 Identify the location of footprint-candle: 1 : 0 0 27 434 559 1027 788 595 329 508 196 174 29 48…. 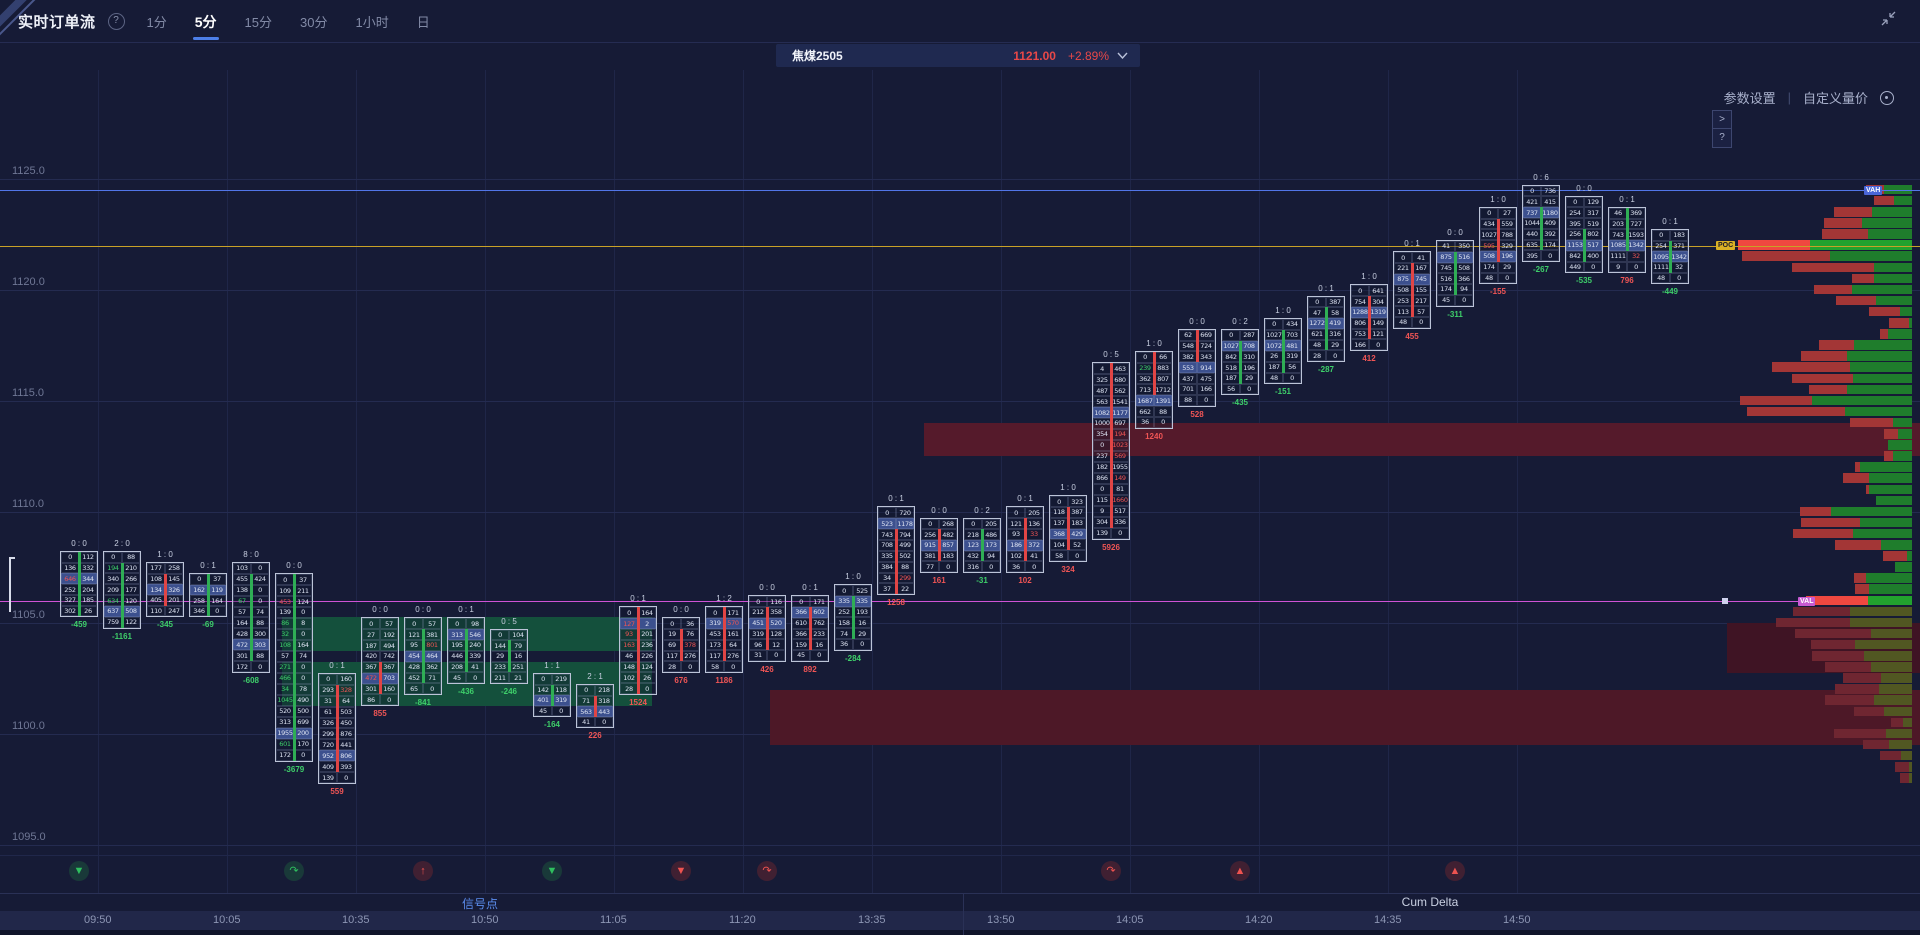
(1498, 245).